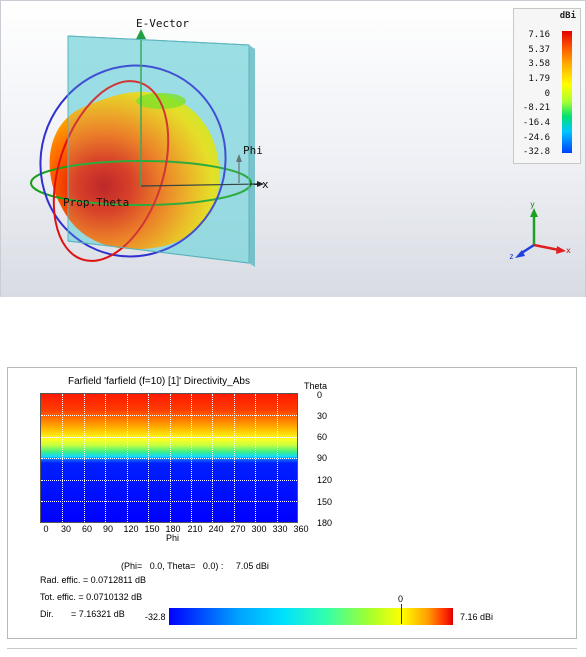 The height and width of the screenshot is (657, 586). I want to click on x-tick: 150, so click(152, 529).